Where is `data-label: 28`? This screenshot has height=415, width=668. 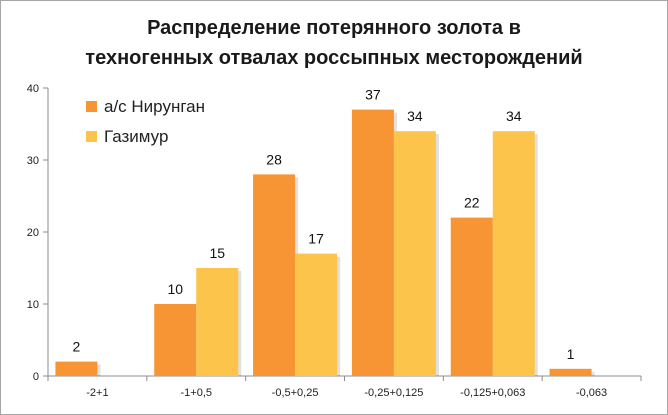
data-label: 28 is located at coordinates (274, 159).